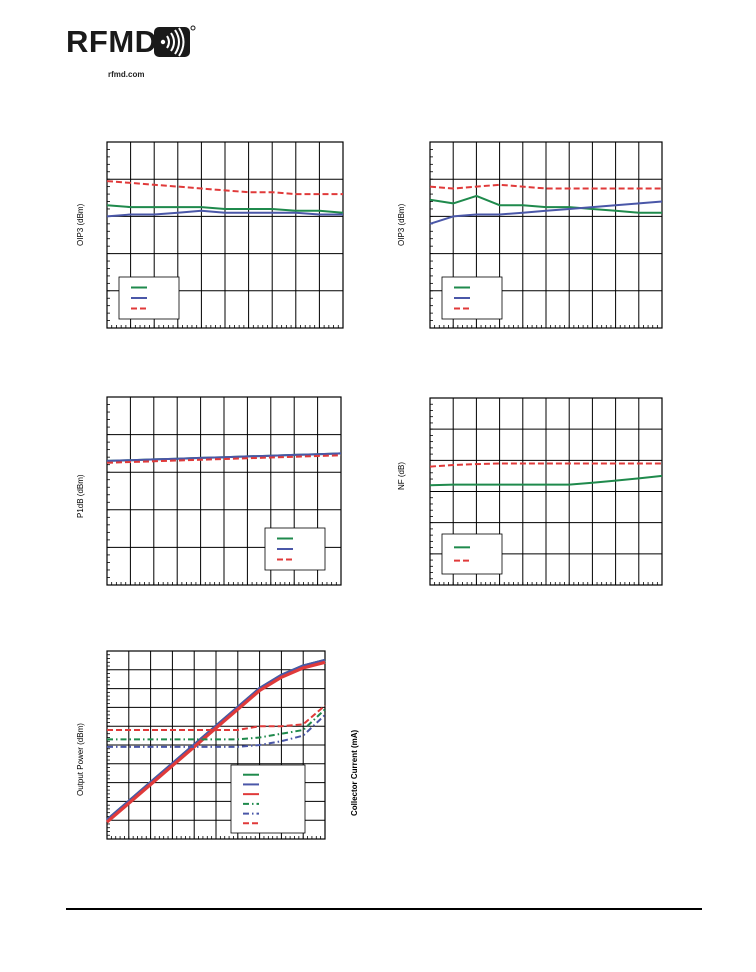 This screenshot has width=756, height=972. What do you see at coordinates (112, 41) in the screenshot?
I see `rfmd-logo-text: RFMD` at bounding box center [112, 41].